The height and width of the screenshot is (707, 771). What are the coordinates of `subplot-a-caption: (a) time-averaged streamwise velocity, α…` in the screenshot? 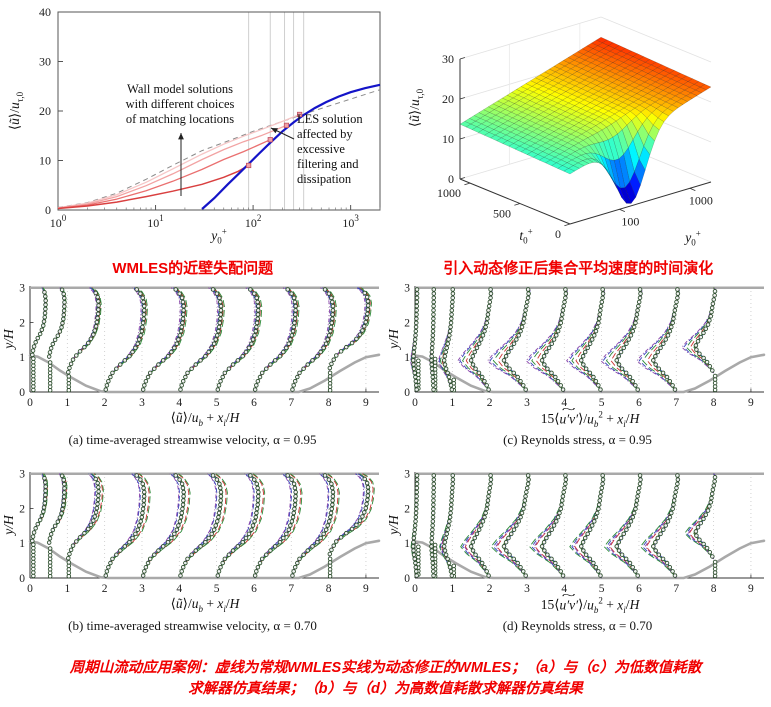 It's located at (192, 439).